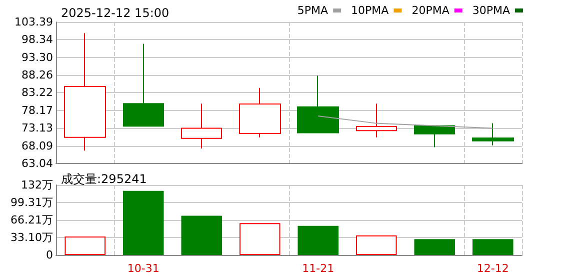 The image size is (578, 276). What do you see at coordinates (431, 10) in the screenshot?
I see `legend-label: 20PMA` at bounding box center [431, 10].